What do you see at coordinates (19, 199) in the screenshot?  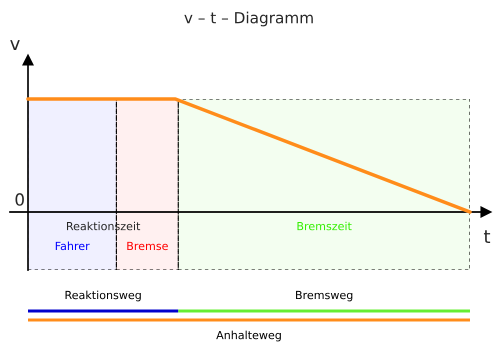 I see `annotation: 0` at bounding box center [19, 199].